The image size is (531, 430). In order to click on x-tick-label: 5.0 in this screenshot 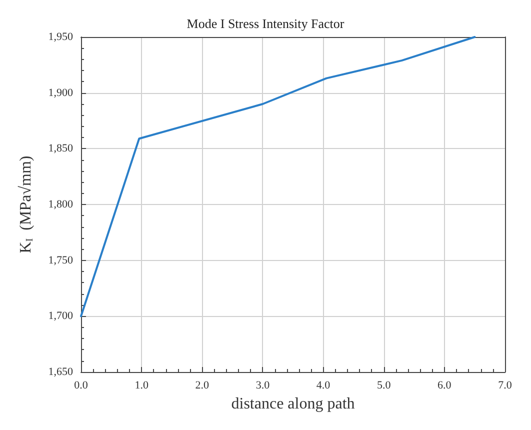, I will do `click(384, 386)`.